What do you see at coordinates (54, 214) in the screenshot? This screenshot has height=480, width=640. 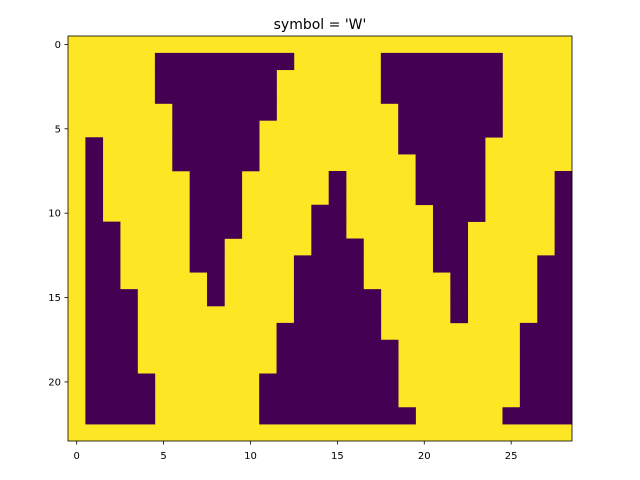 I see `y-tick-label: 10` at bounding box center [54, 214].